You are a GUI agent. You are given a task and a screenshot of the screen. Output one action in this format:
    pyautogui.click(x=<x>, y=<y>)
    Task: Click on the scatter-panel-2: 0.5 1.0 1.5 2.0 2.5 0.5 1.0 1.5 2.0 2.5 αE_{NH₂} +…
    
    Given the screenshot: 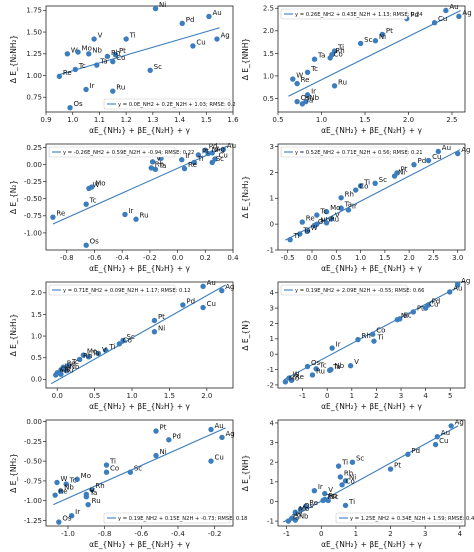 What is the action you would take?
    pyautogui.click(x=356, y=69)
    